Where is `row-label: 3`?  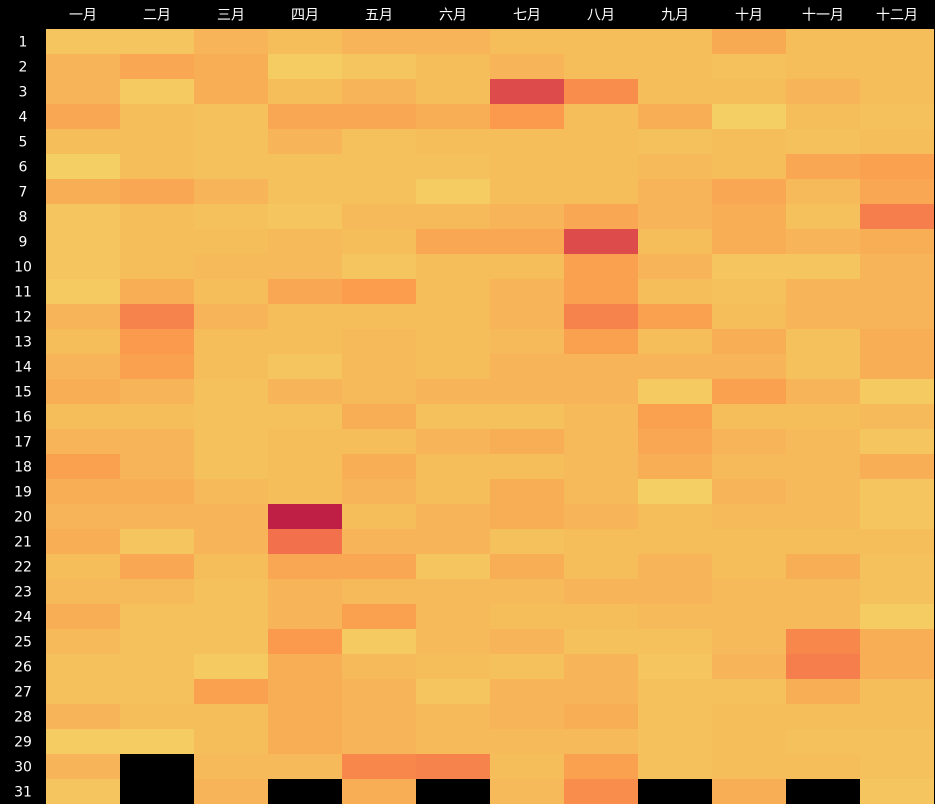
row-label: 3 is located at coordinates (23, 93).